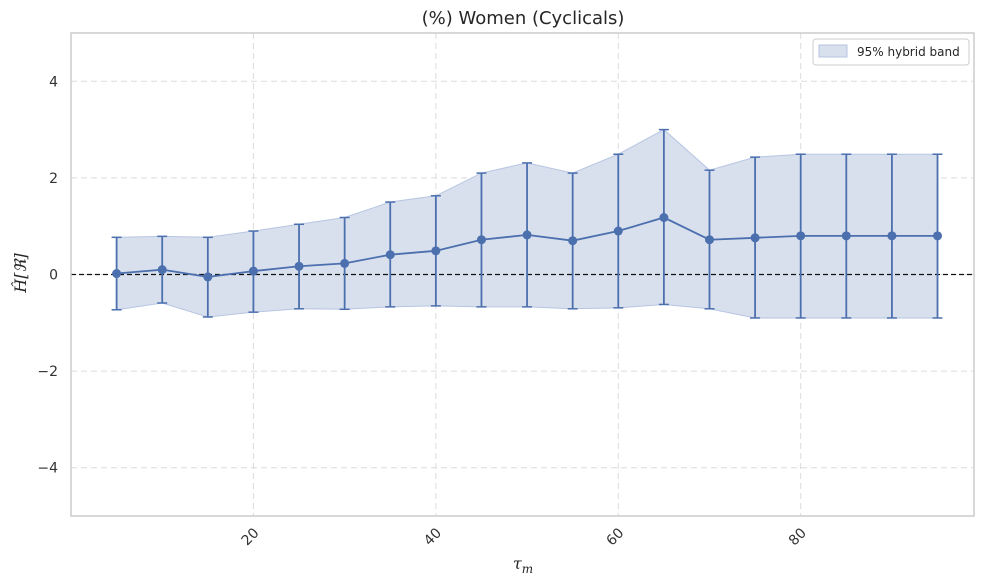 This screenshot has height=584, width=984. What do you see at coordinates (47, 275) in the screenshot?
I see `y-axis-ticks: −4 −2 0 2 4` at bounding box center [47, 275].